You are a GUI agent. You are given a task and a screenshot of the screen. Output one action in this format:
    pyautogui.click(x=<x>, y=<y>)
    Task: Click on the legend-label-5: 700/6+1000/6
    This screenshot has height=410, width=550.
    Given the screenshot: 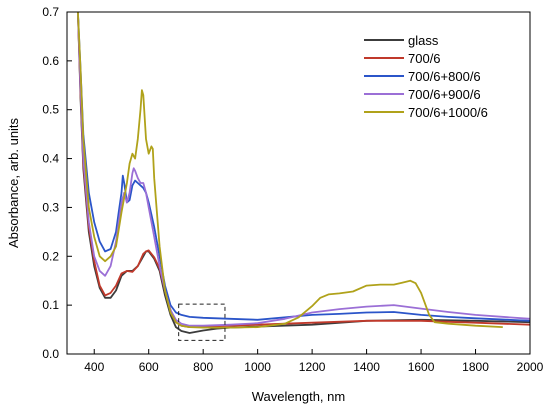 What is the action you would take?
    pyautogui.click(x=448, y=112)
    